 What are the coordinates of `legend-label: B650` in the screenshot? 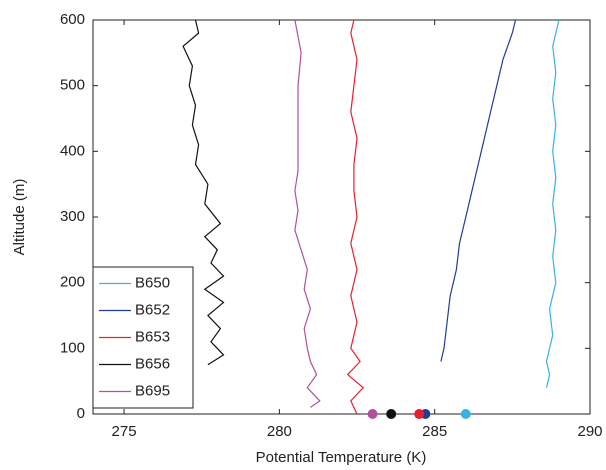 It's located at (152, 282).